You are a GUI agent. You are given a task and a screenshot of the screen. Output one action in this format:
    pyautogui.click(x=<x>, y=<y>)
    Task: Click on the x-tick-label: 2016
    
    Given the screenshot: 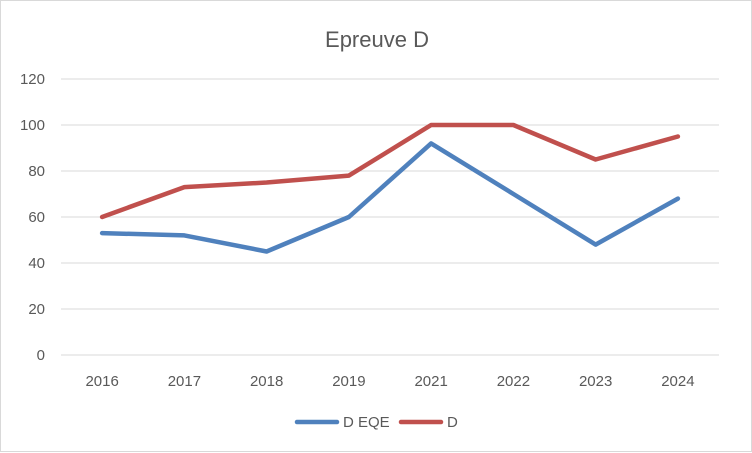 What is the action you would take?
    pyautogui.click(x=101, y=381)
    